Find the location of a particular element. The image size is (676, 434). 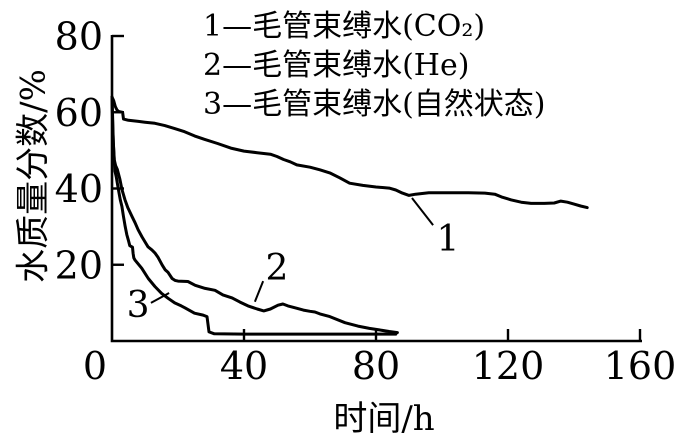

x-tick-label-160: 160 is located at coordinates (640, 366).